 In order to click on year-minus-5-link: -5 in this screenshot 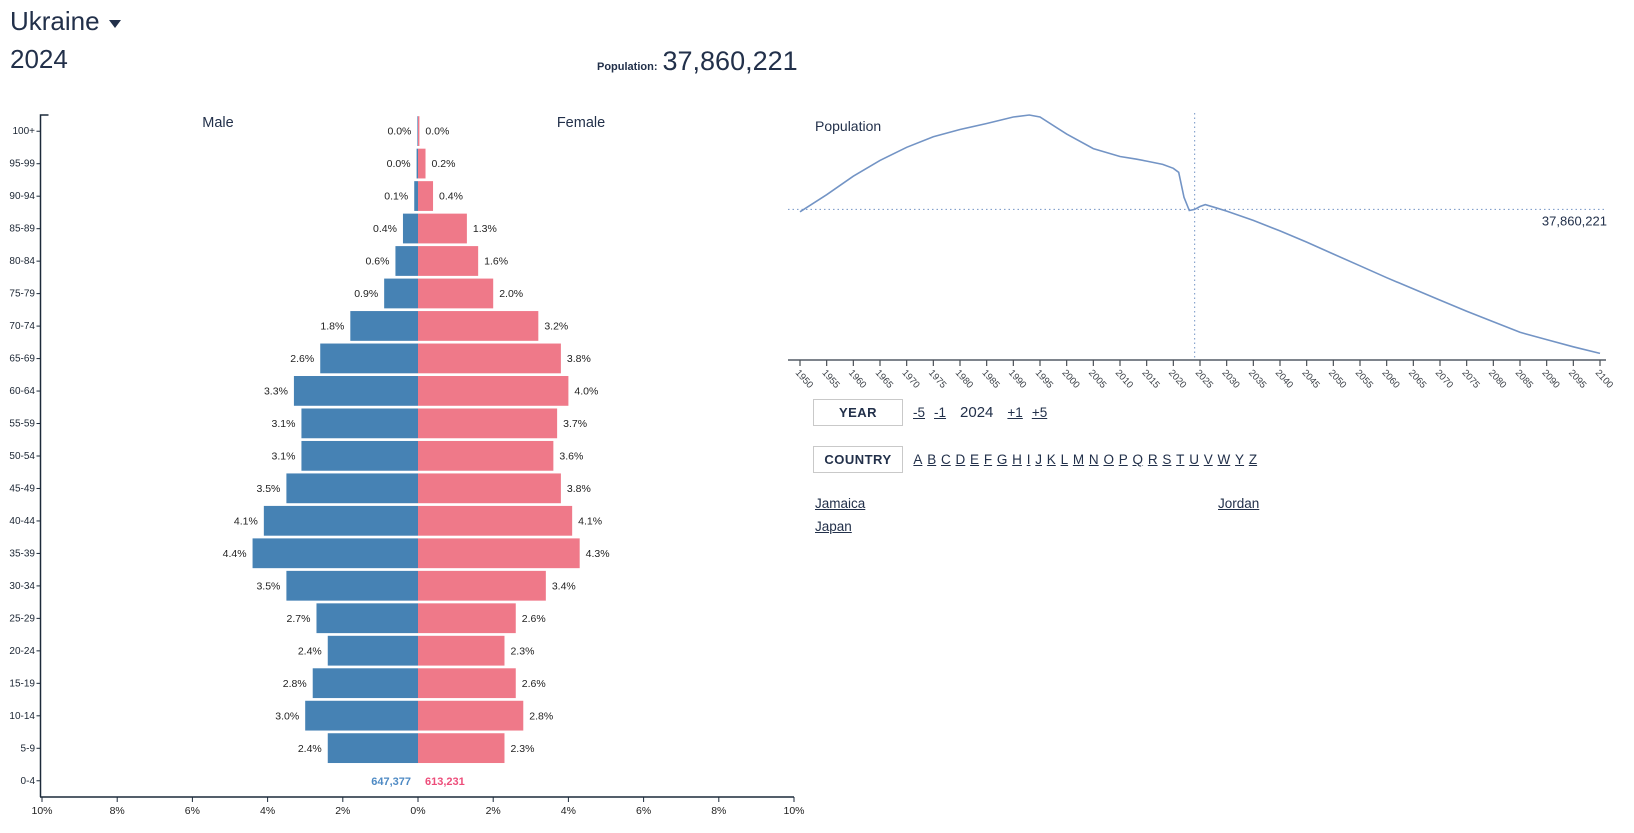, I will do `click(919, 412)`.